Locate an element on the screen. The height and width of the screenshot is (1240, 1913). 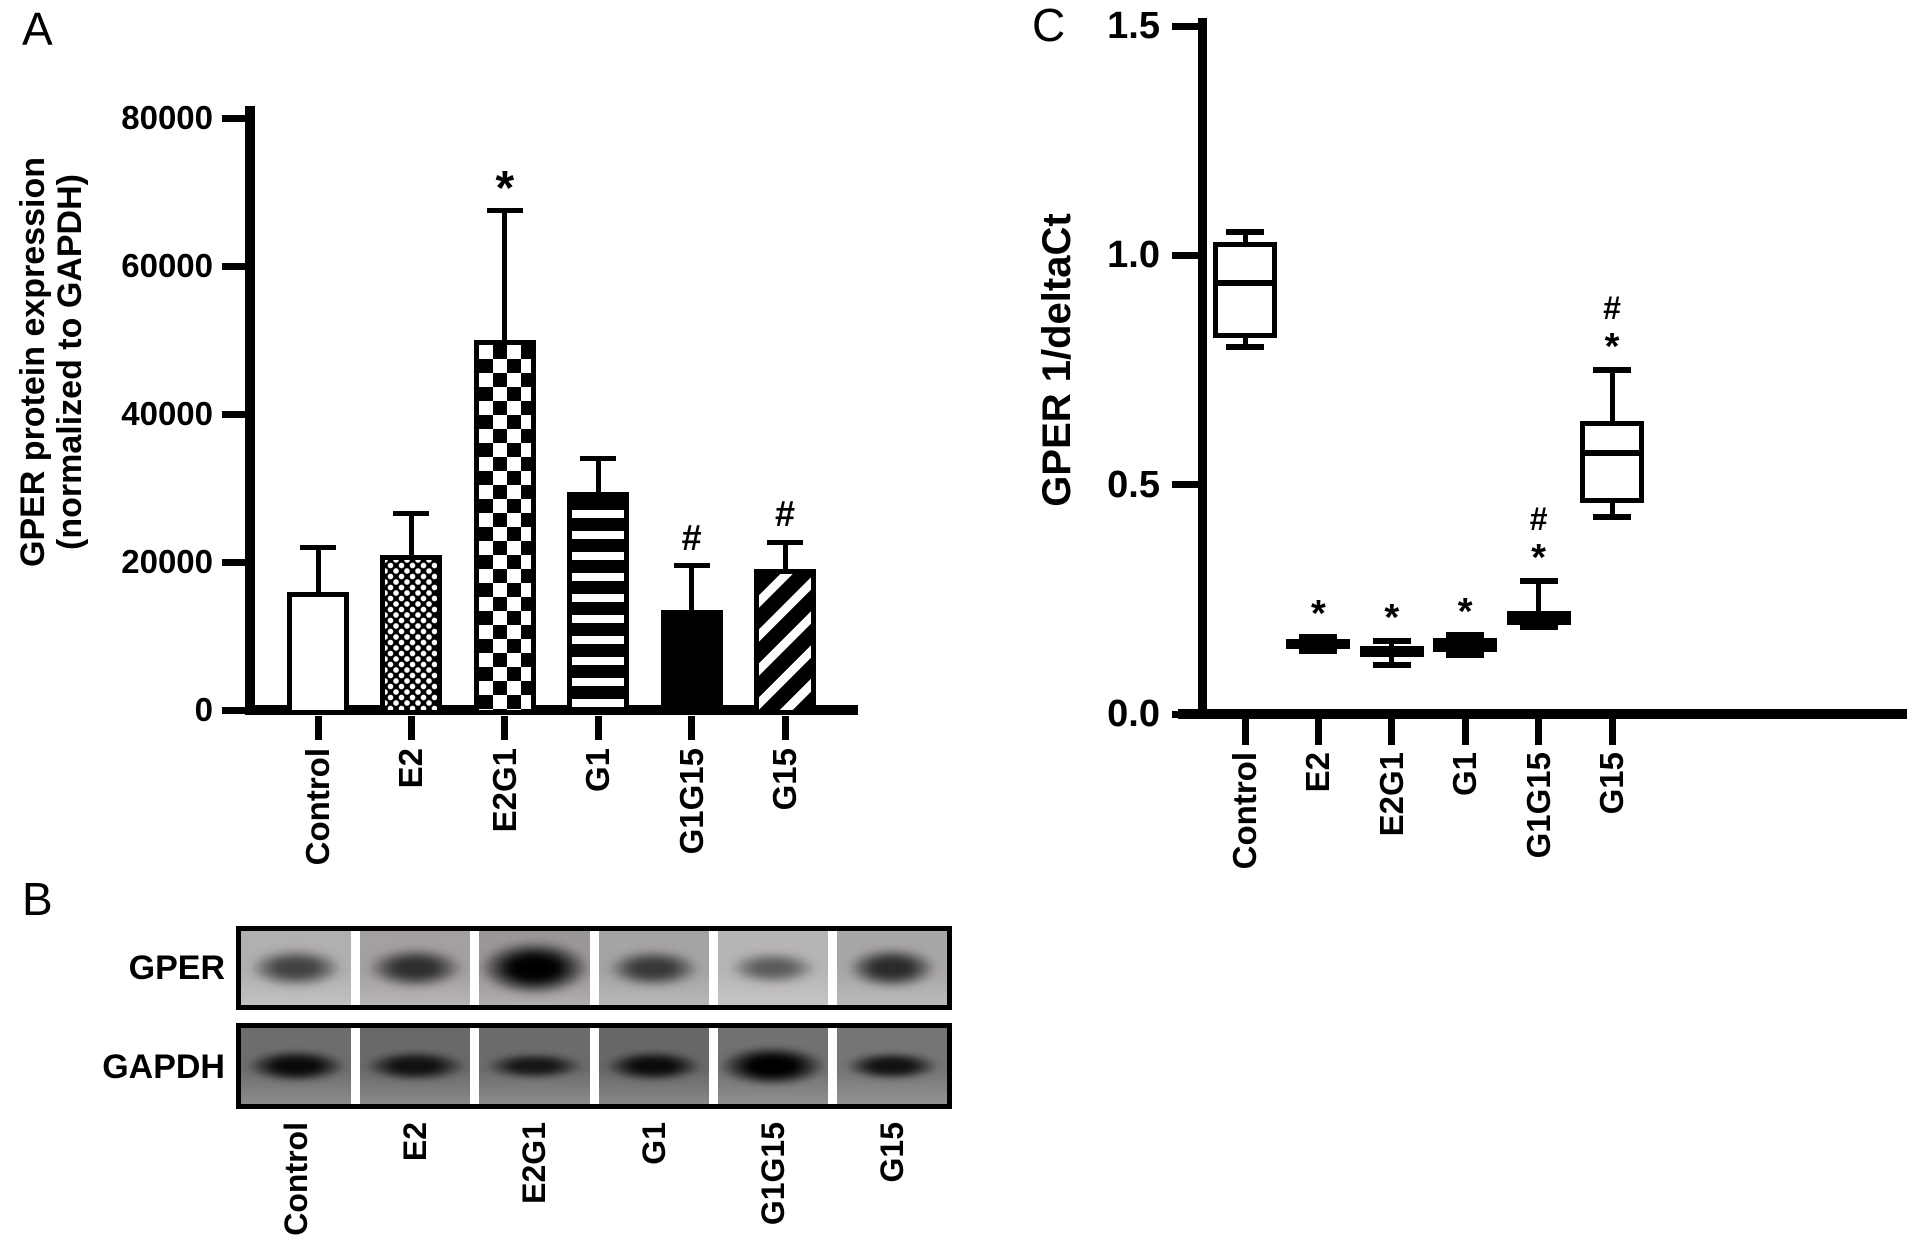
band-GAPDH-G15 is located at coordinates (892, 1066).